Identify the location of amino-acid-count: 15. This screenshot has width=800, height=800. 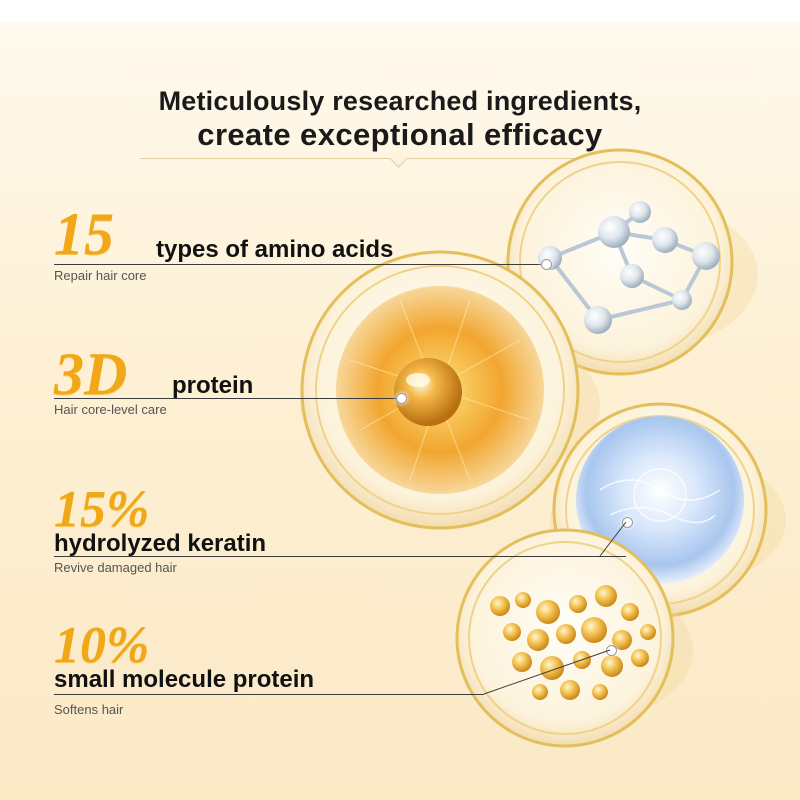
(84, 234).